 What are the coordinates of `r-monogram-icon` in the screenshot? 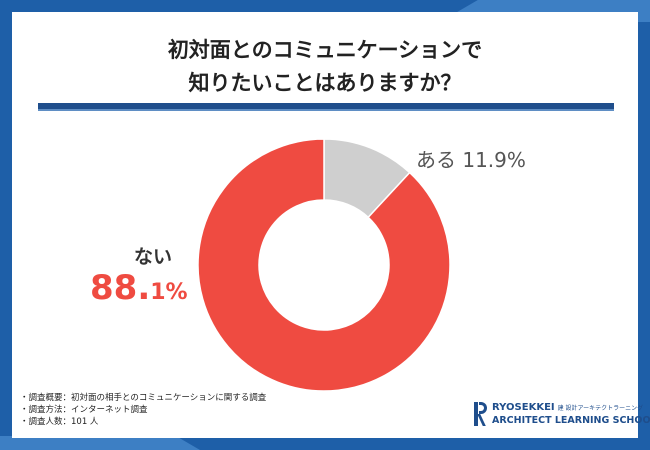 It's located at (481, 414).